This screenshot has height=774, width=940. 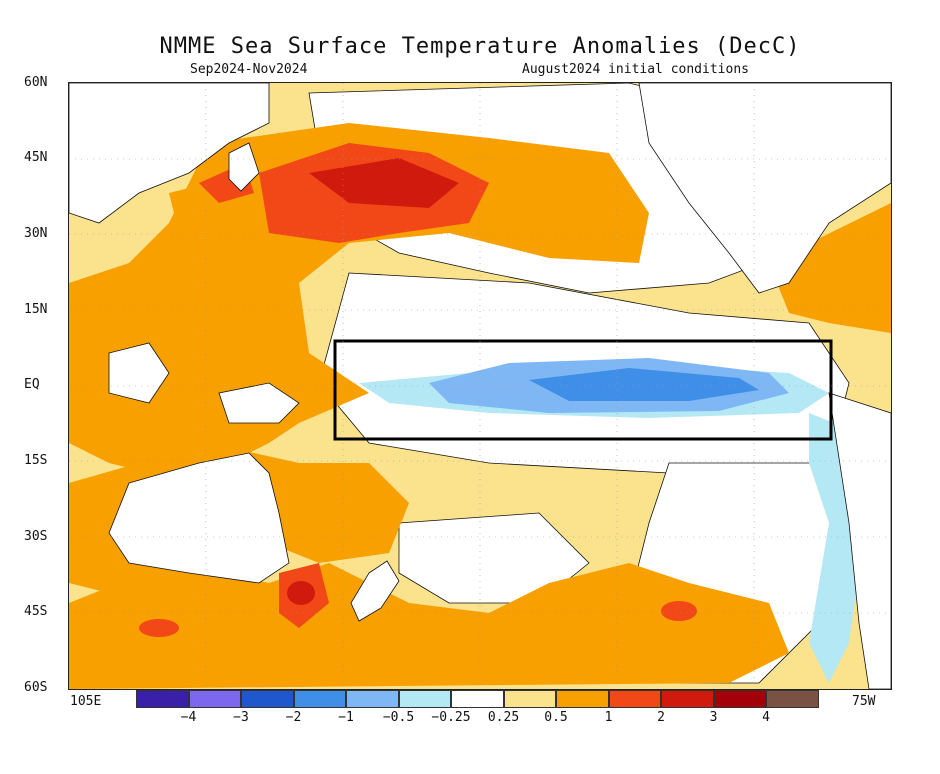 I want to click on lat-label-eq: EQ, so click(x=32, y=384).